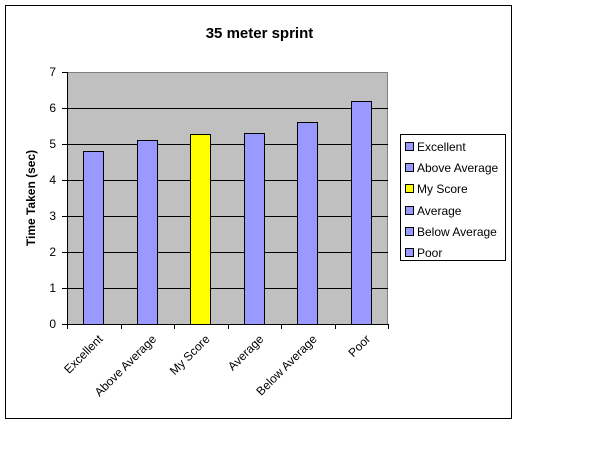  I want to click on legend-label: Poor, so click(430, 253).